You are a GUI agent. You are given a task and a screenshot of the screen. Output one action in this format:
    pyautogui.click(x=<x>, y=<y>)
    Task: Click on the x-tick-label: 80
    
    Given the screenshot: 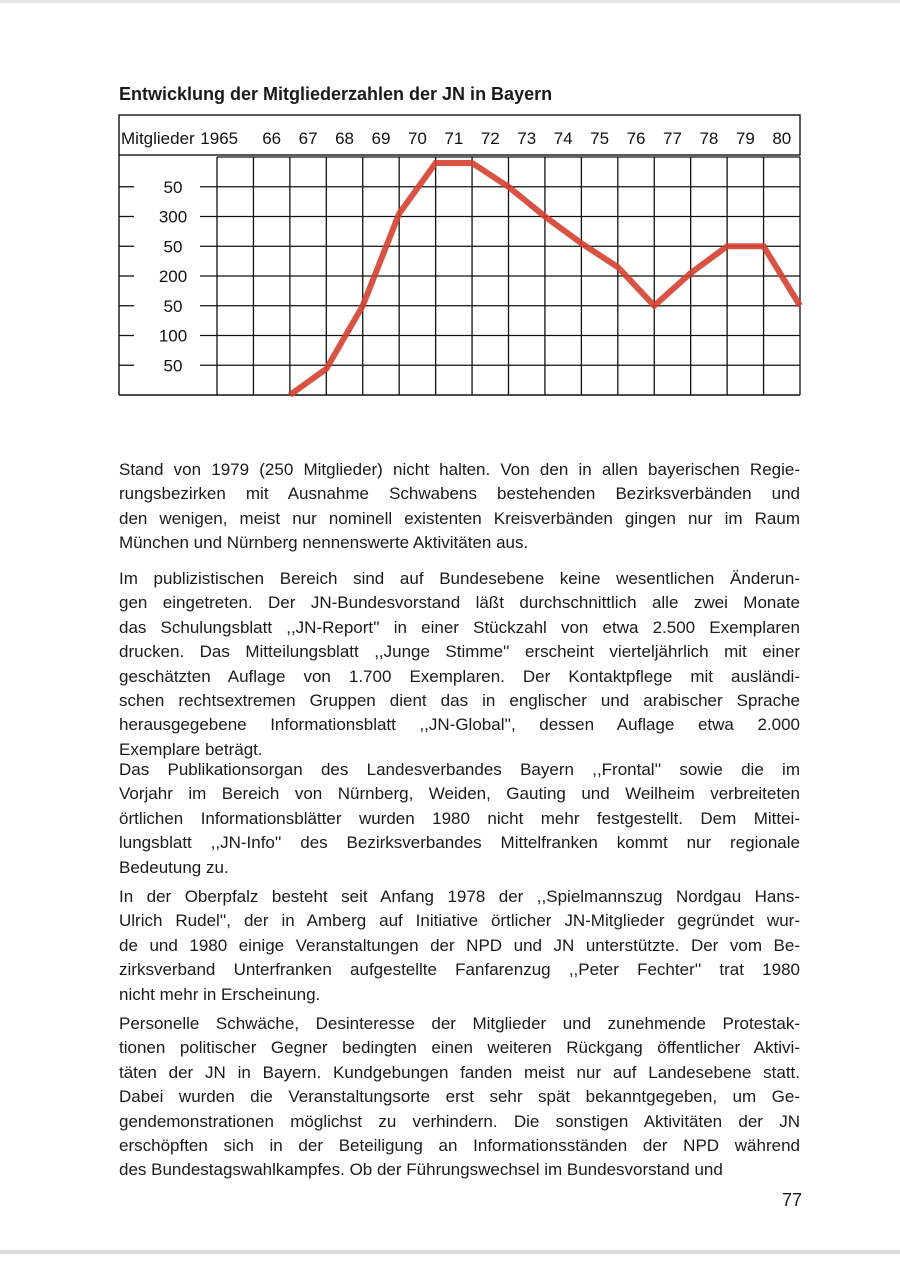 What is the action you would take?
    pyautogui.click(x=781, y=138)
    